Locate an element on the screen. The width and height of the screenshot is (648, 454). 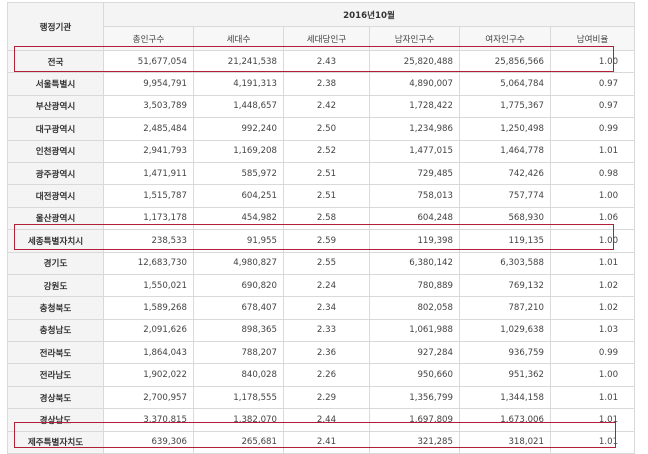
male-population: 6,380,142 is located at coordinates (414, 263).